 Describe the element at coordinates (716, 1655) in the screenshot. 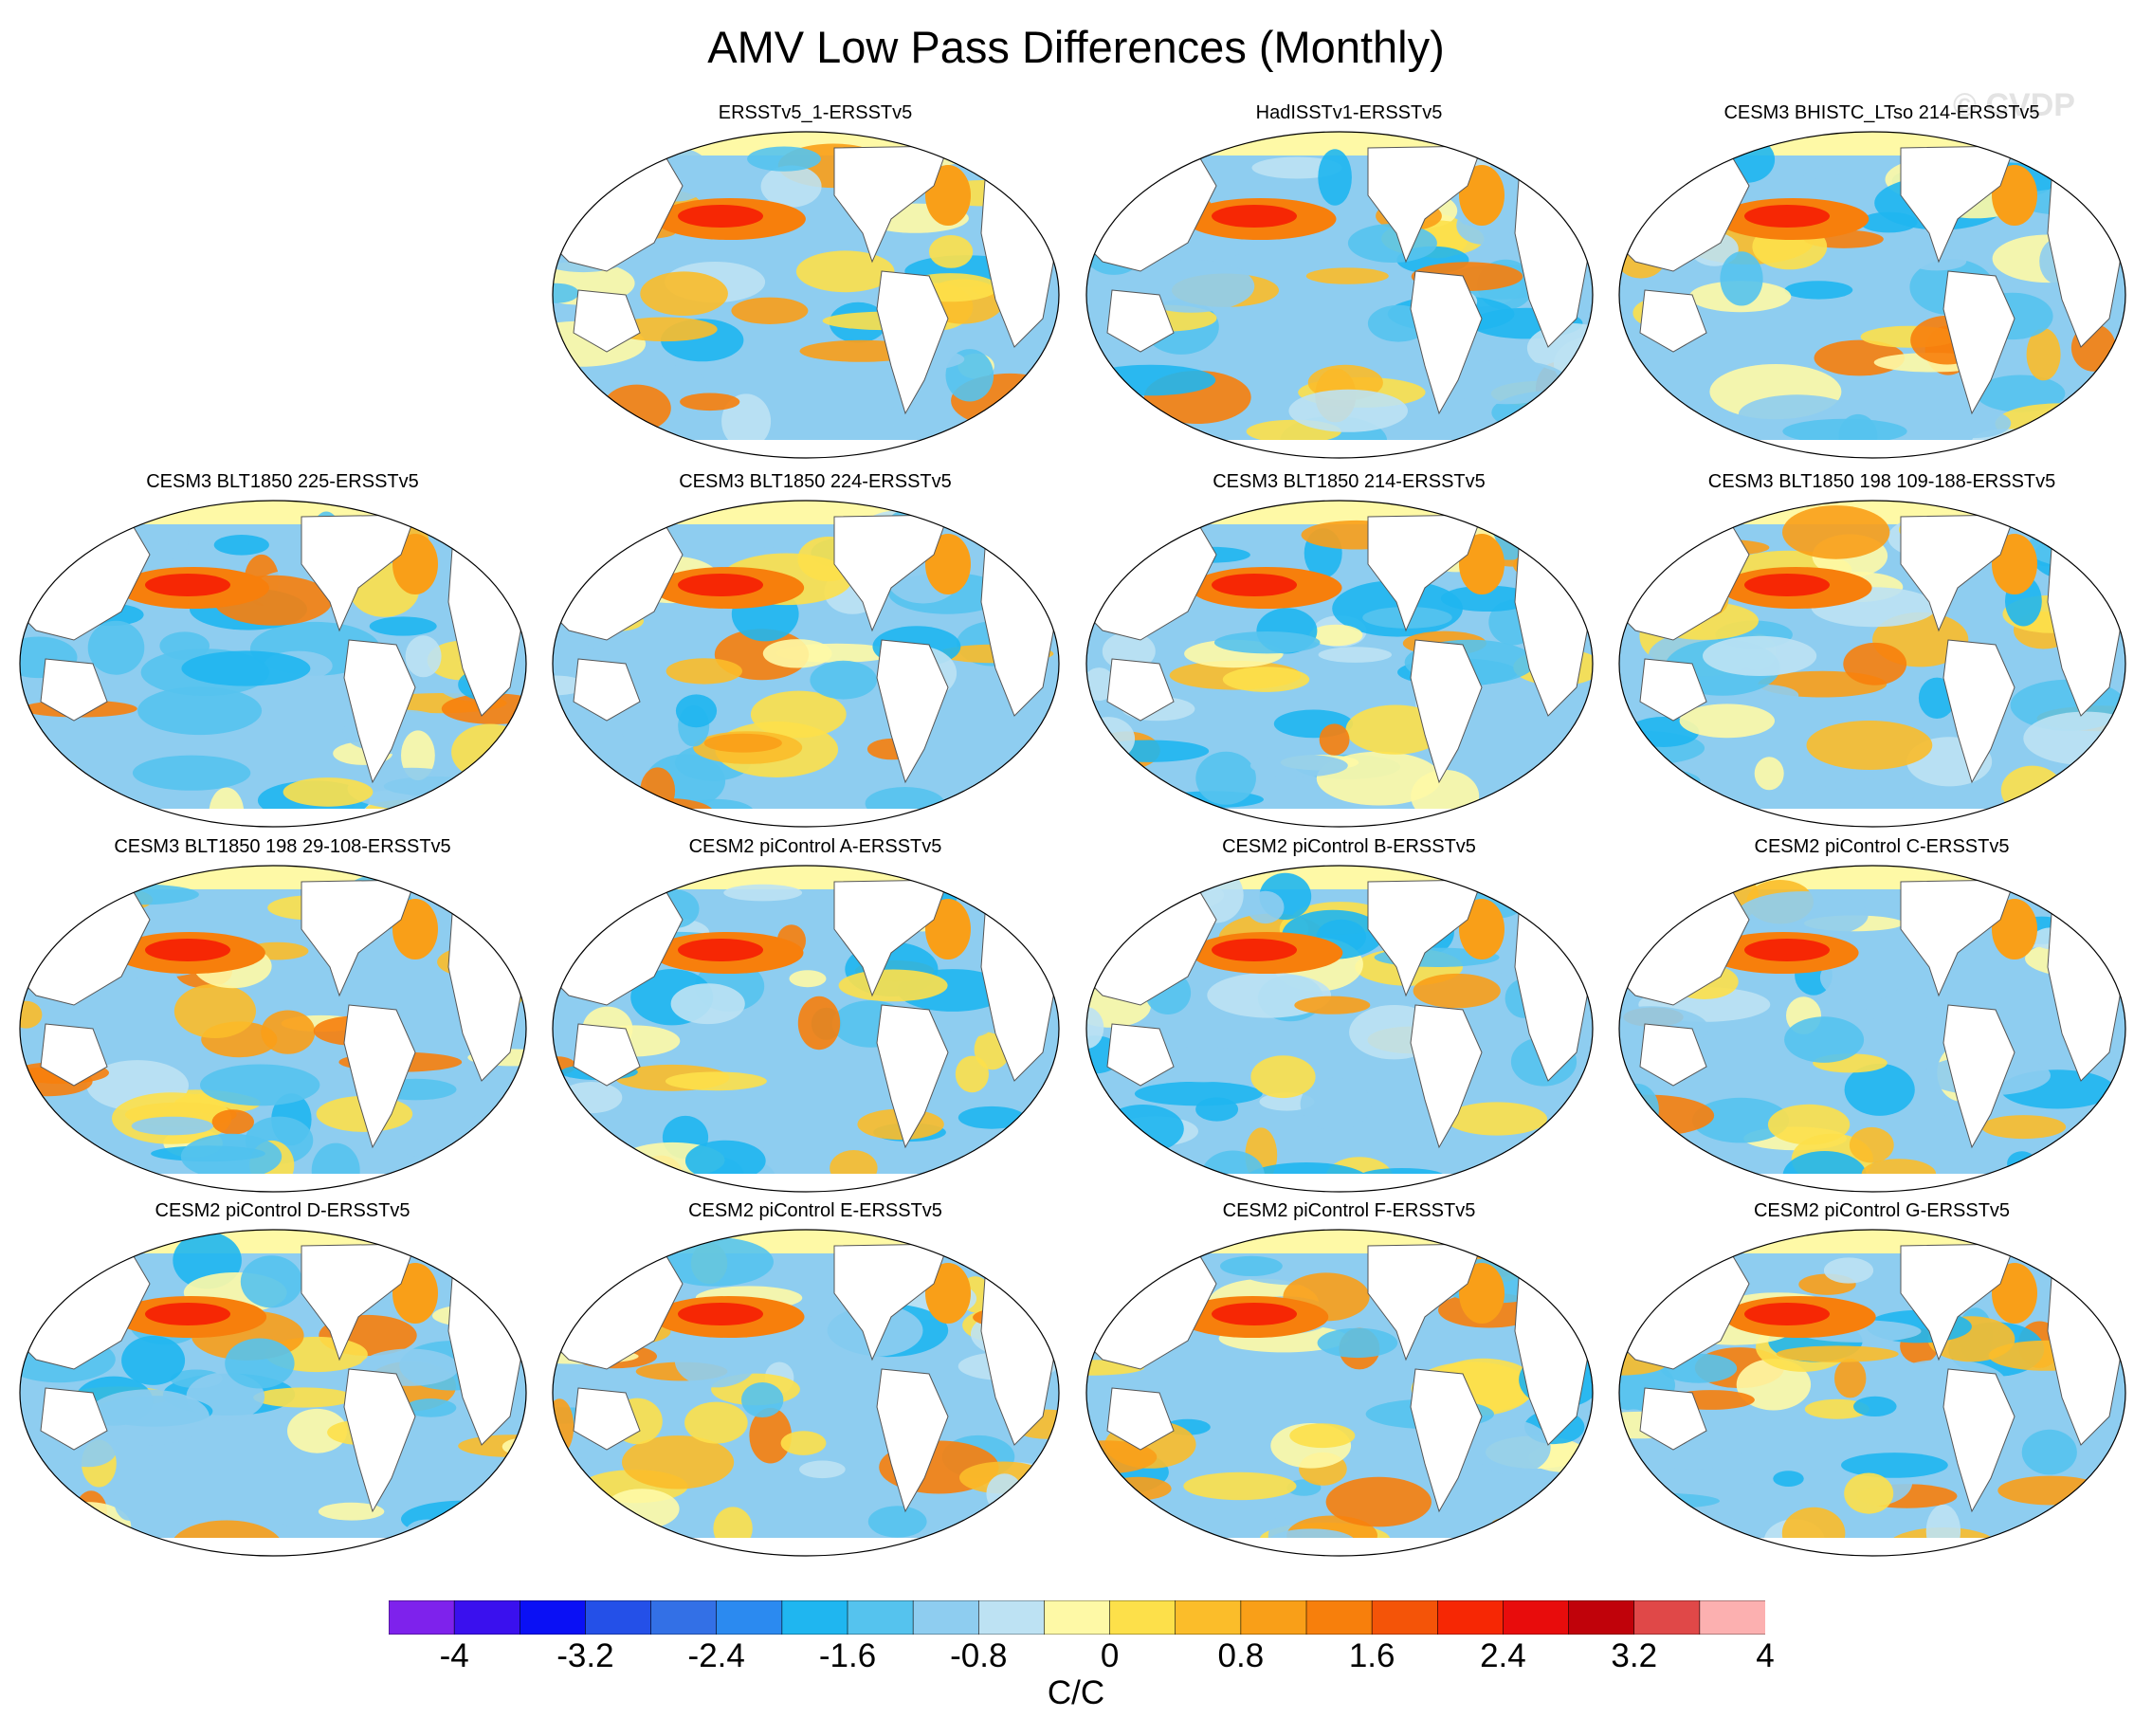

I see `colorbar-tick-label: -2.4` at that location.